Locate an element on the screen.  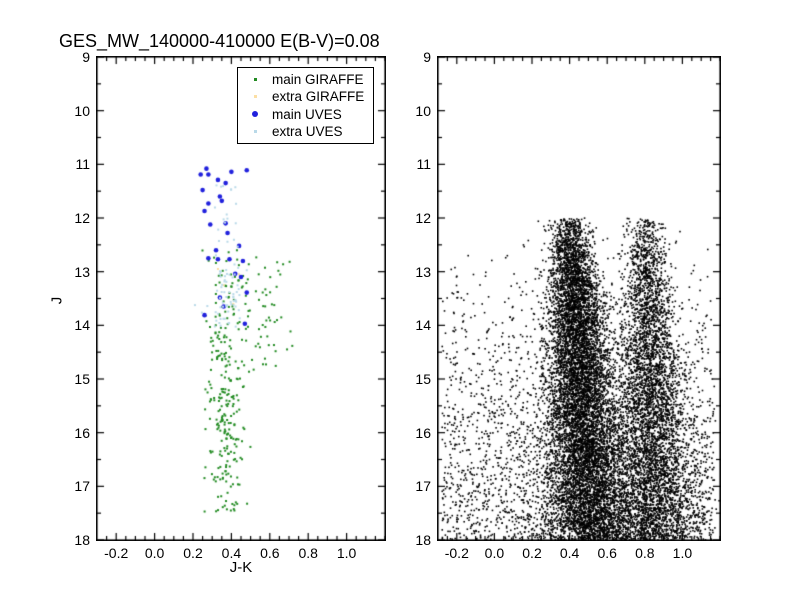
legend-entry-extra-uves: extra UVES is located at coordinates (305, 131).